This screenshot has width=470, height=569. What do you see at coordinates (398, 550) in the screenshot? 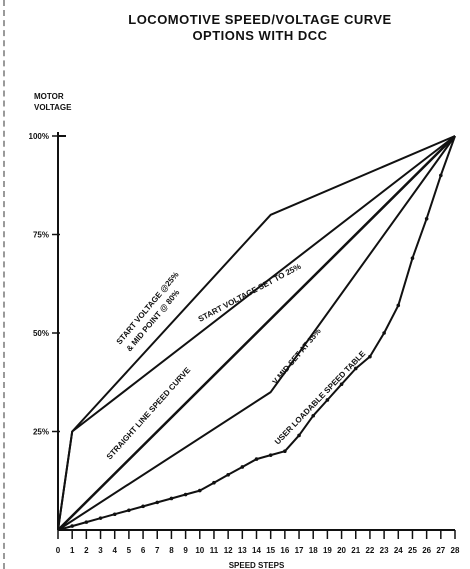
I see `x-tick-label: 24` at bounding box center [398, 550].